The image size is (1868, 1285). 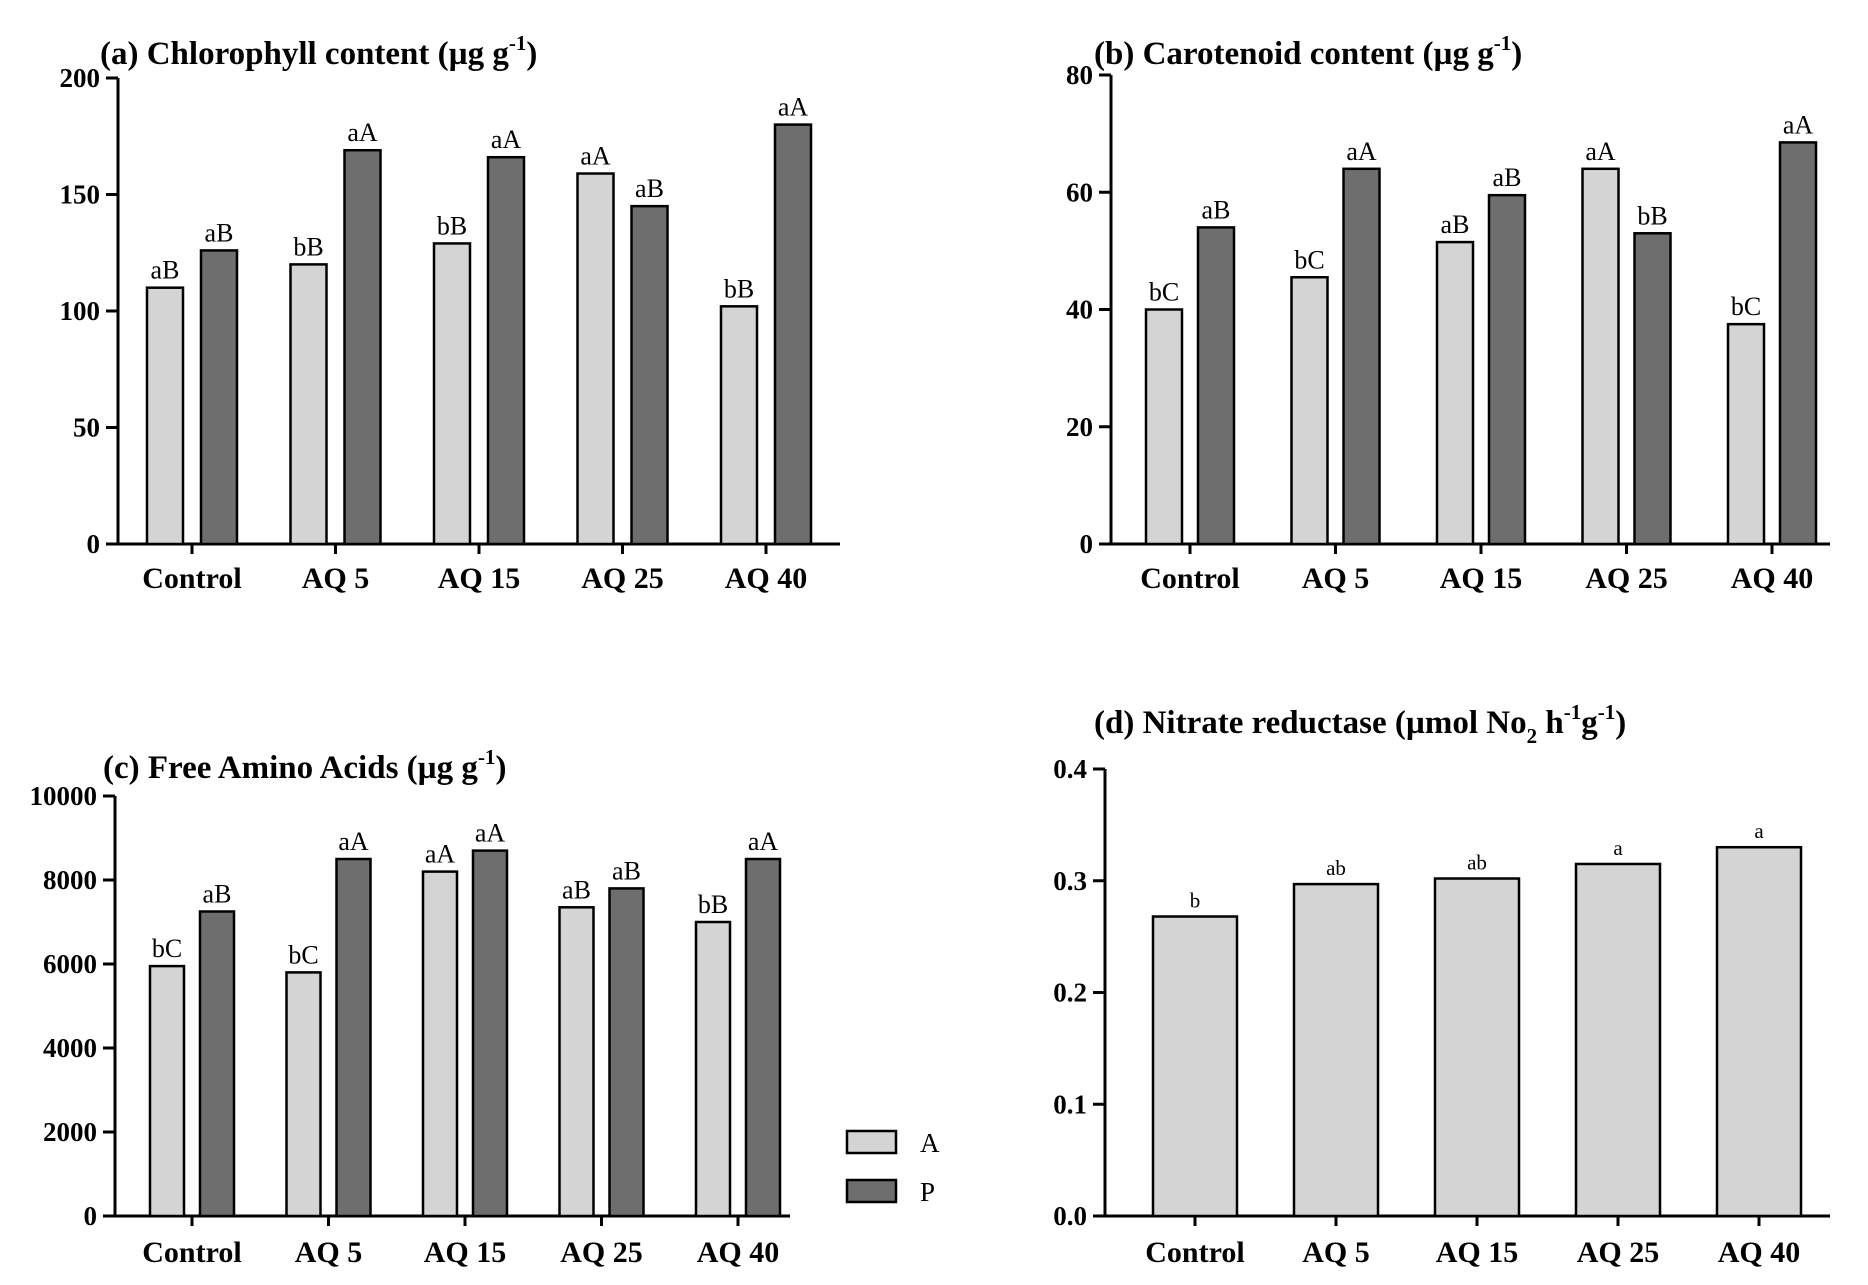 What do you see at coordinates (927, 1192) in the screenshot?
I see `legend-label-p: P` at bounding box center [927, 1192].